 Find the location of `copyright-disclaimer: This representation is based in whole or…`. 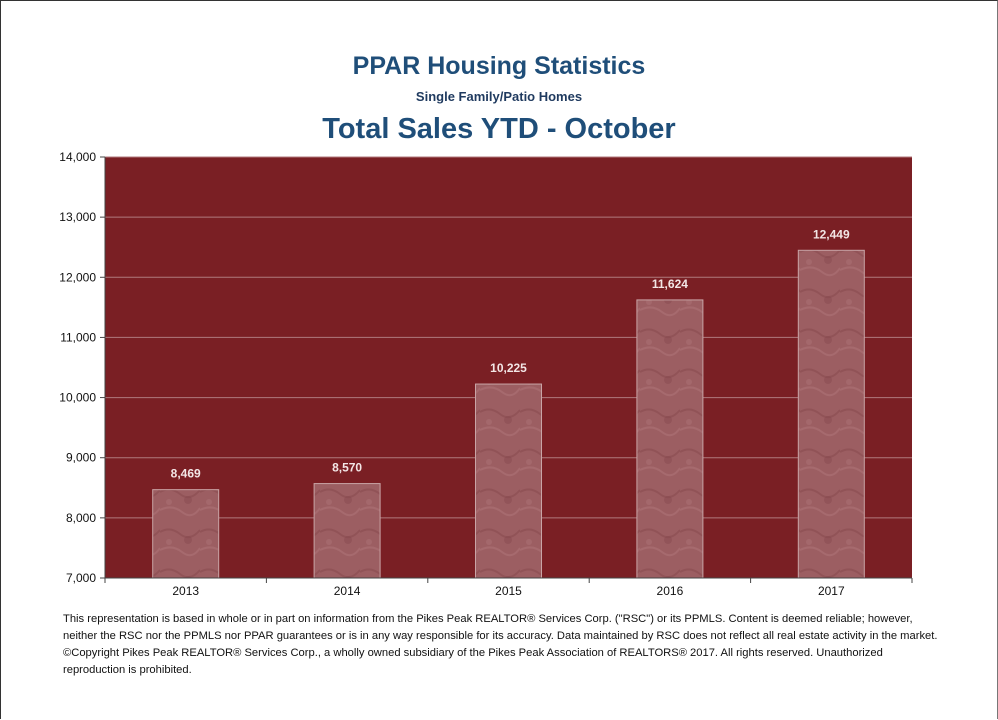

copyright-disclaimer: This representation is based in whole or… is located at coordinates (500, 644).